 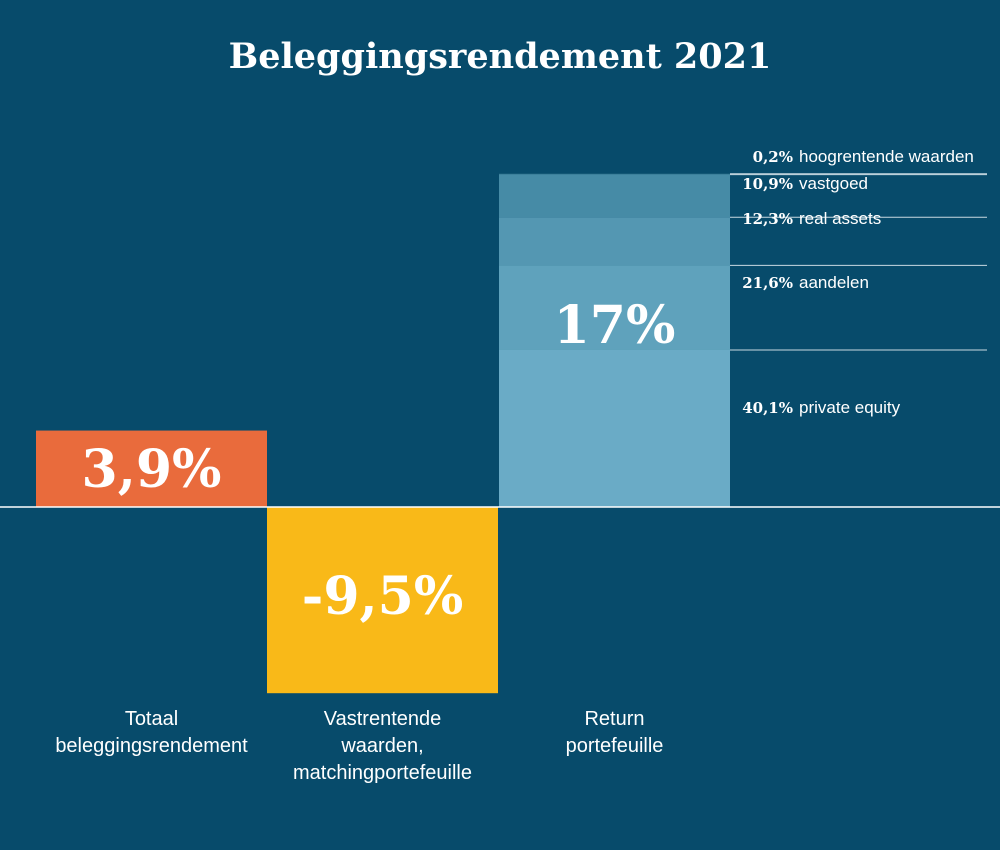 I want to click on bars-layer, so click(x=267, y=562).